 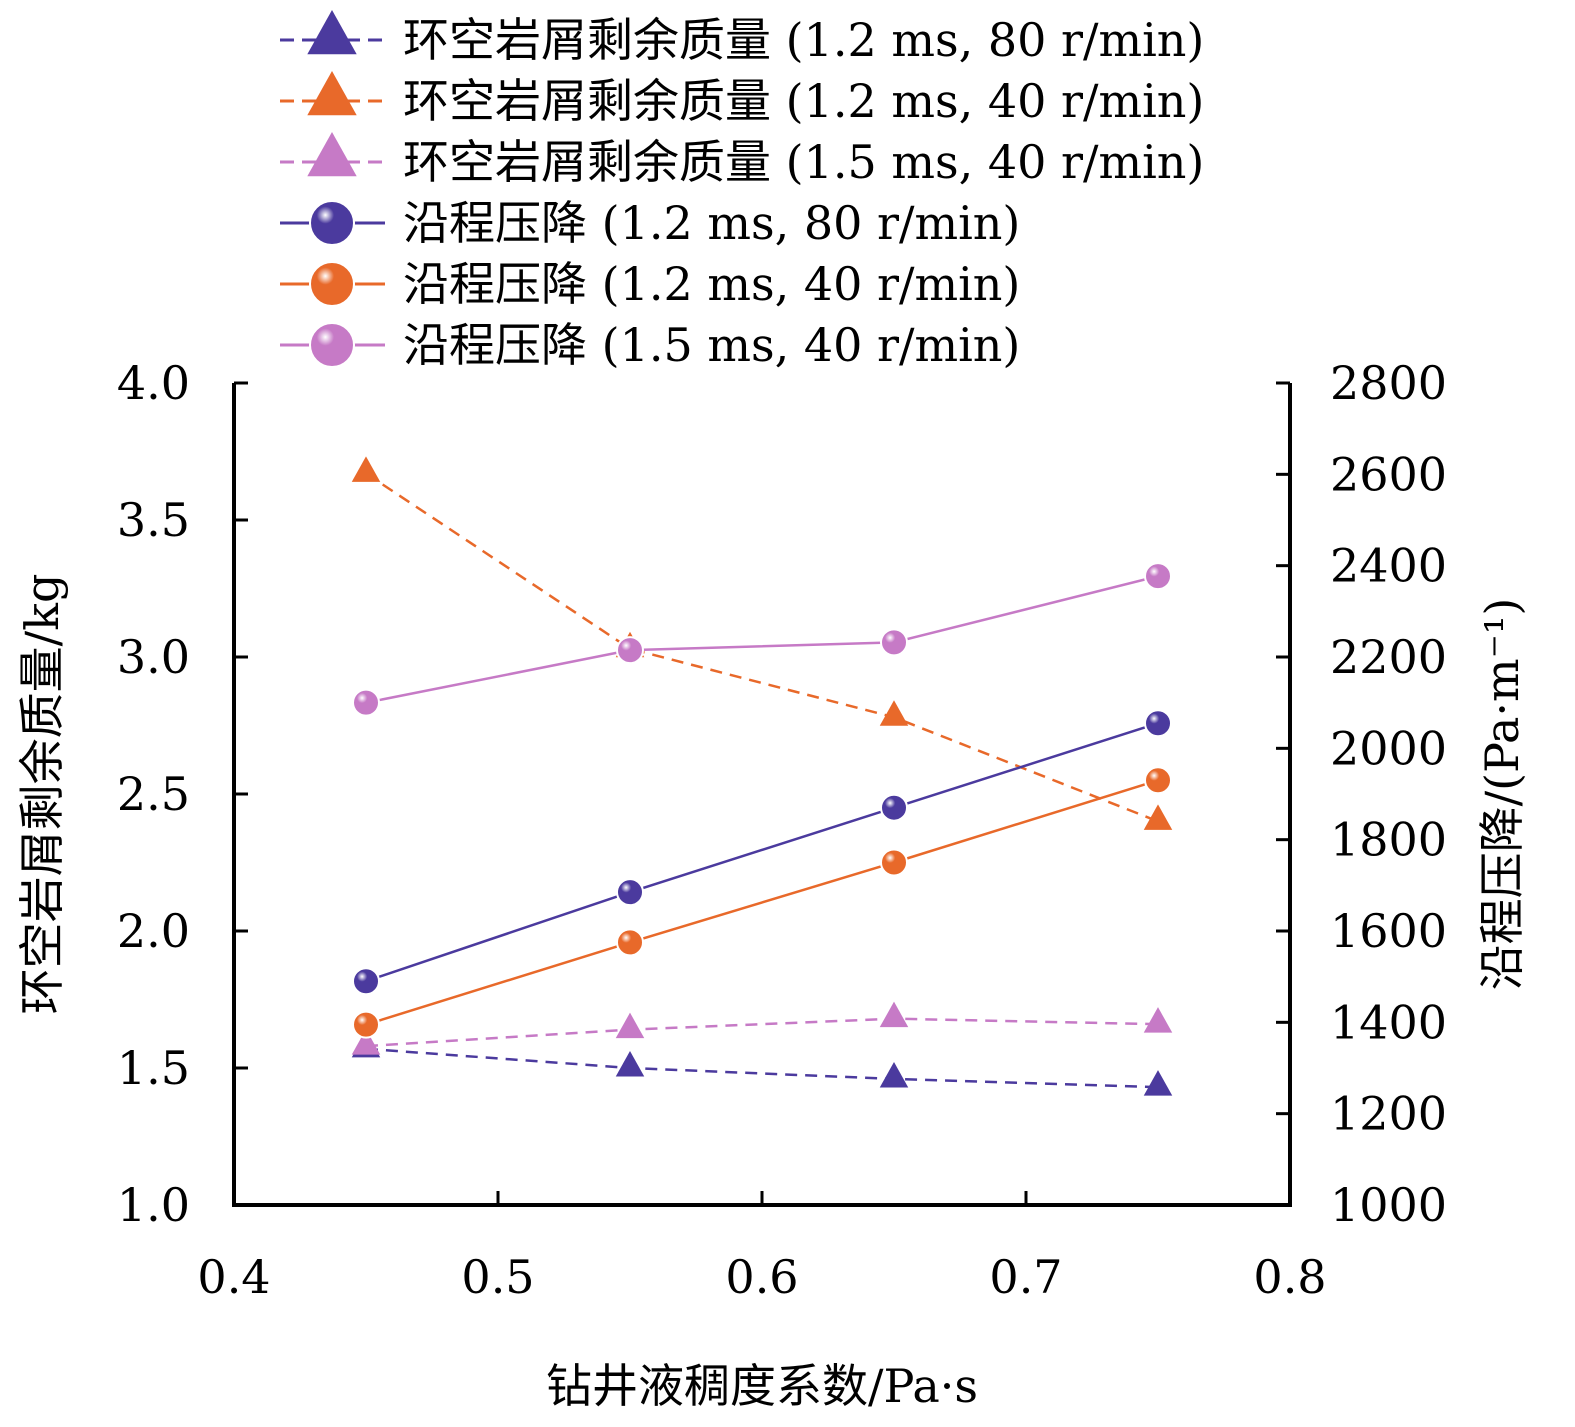 What do you see at coordinates (153, 1068) in the screenshot?
I see `y-left-tick-label: 1.5` at bounding box center [153, 1068].